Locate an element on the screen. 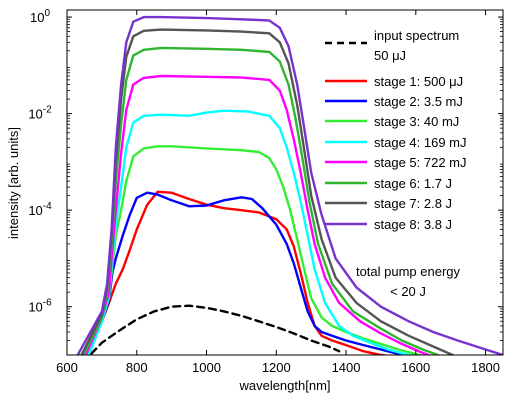  y-tick-label: 10⁻² is located at coordinates (40, 113).